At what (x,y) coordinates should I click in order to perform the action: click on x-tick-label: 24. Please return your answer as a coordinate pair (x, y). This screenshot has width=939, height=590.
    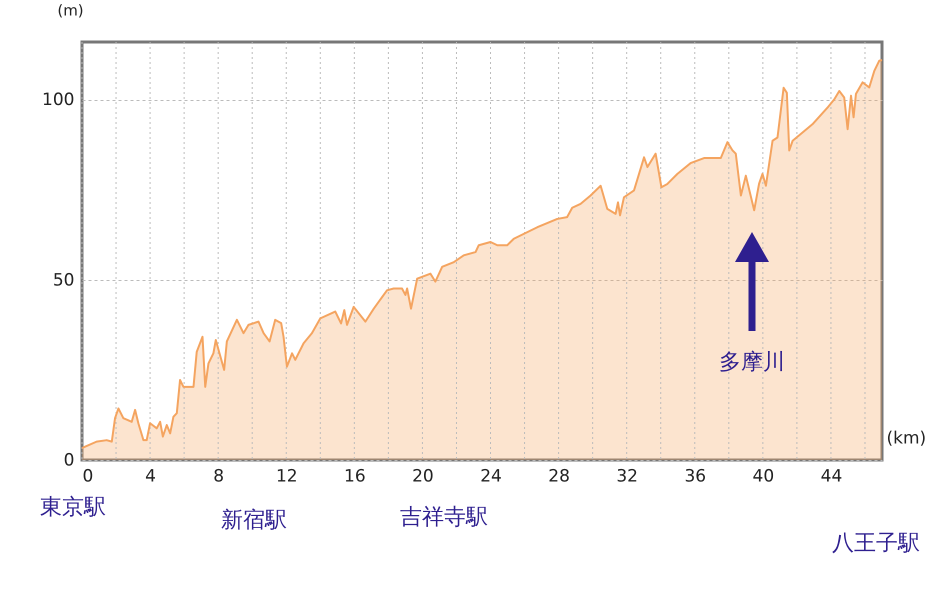
    Looking at the image, I should click on (491, 476).